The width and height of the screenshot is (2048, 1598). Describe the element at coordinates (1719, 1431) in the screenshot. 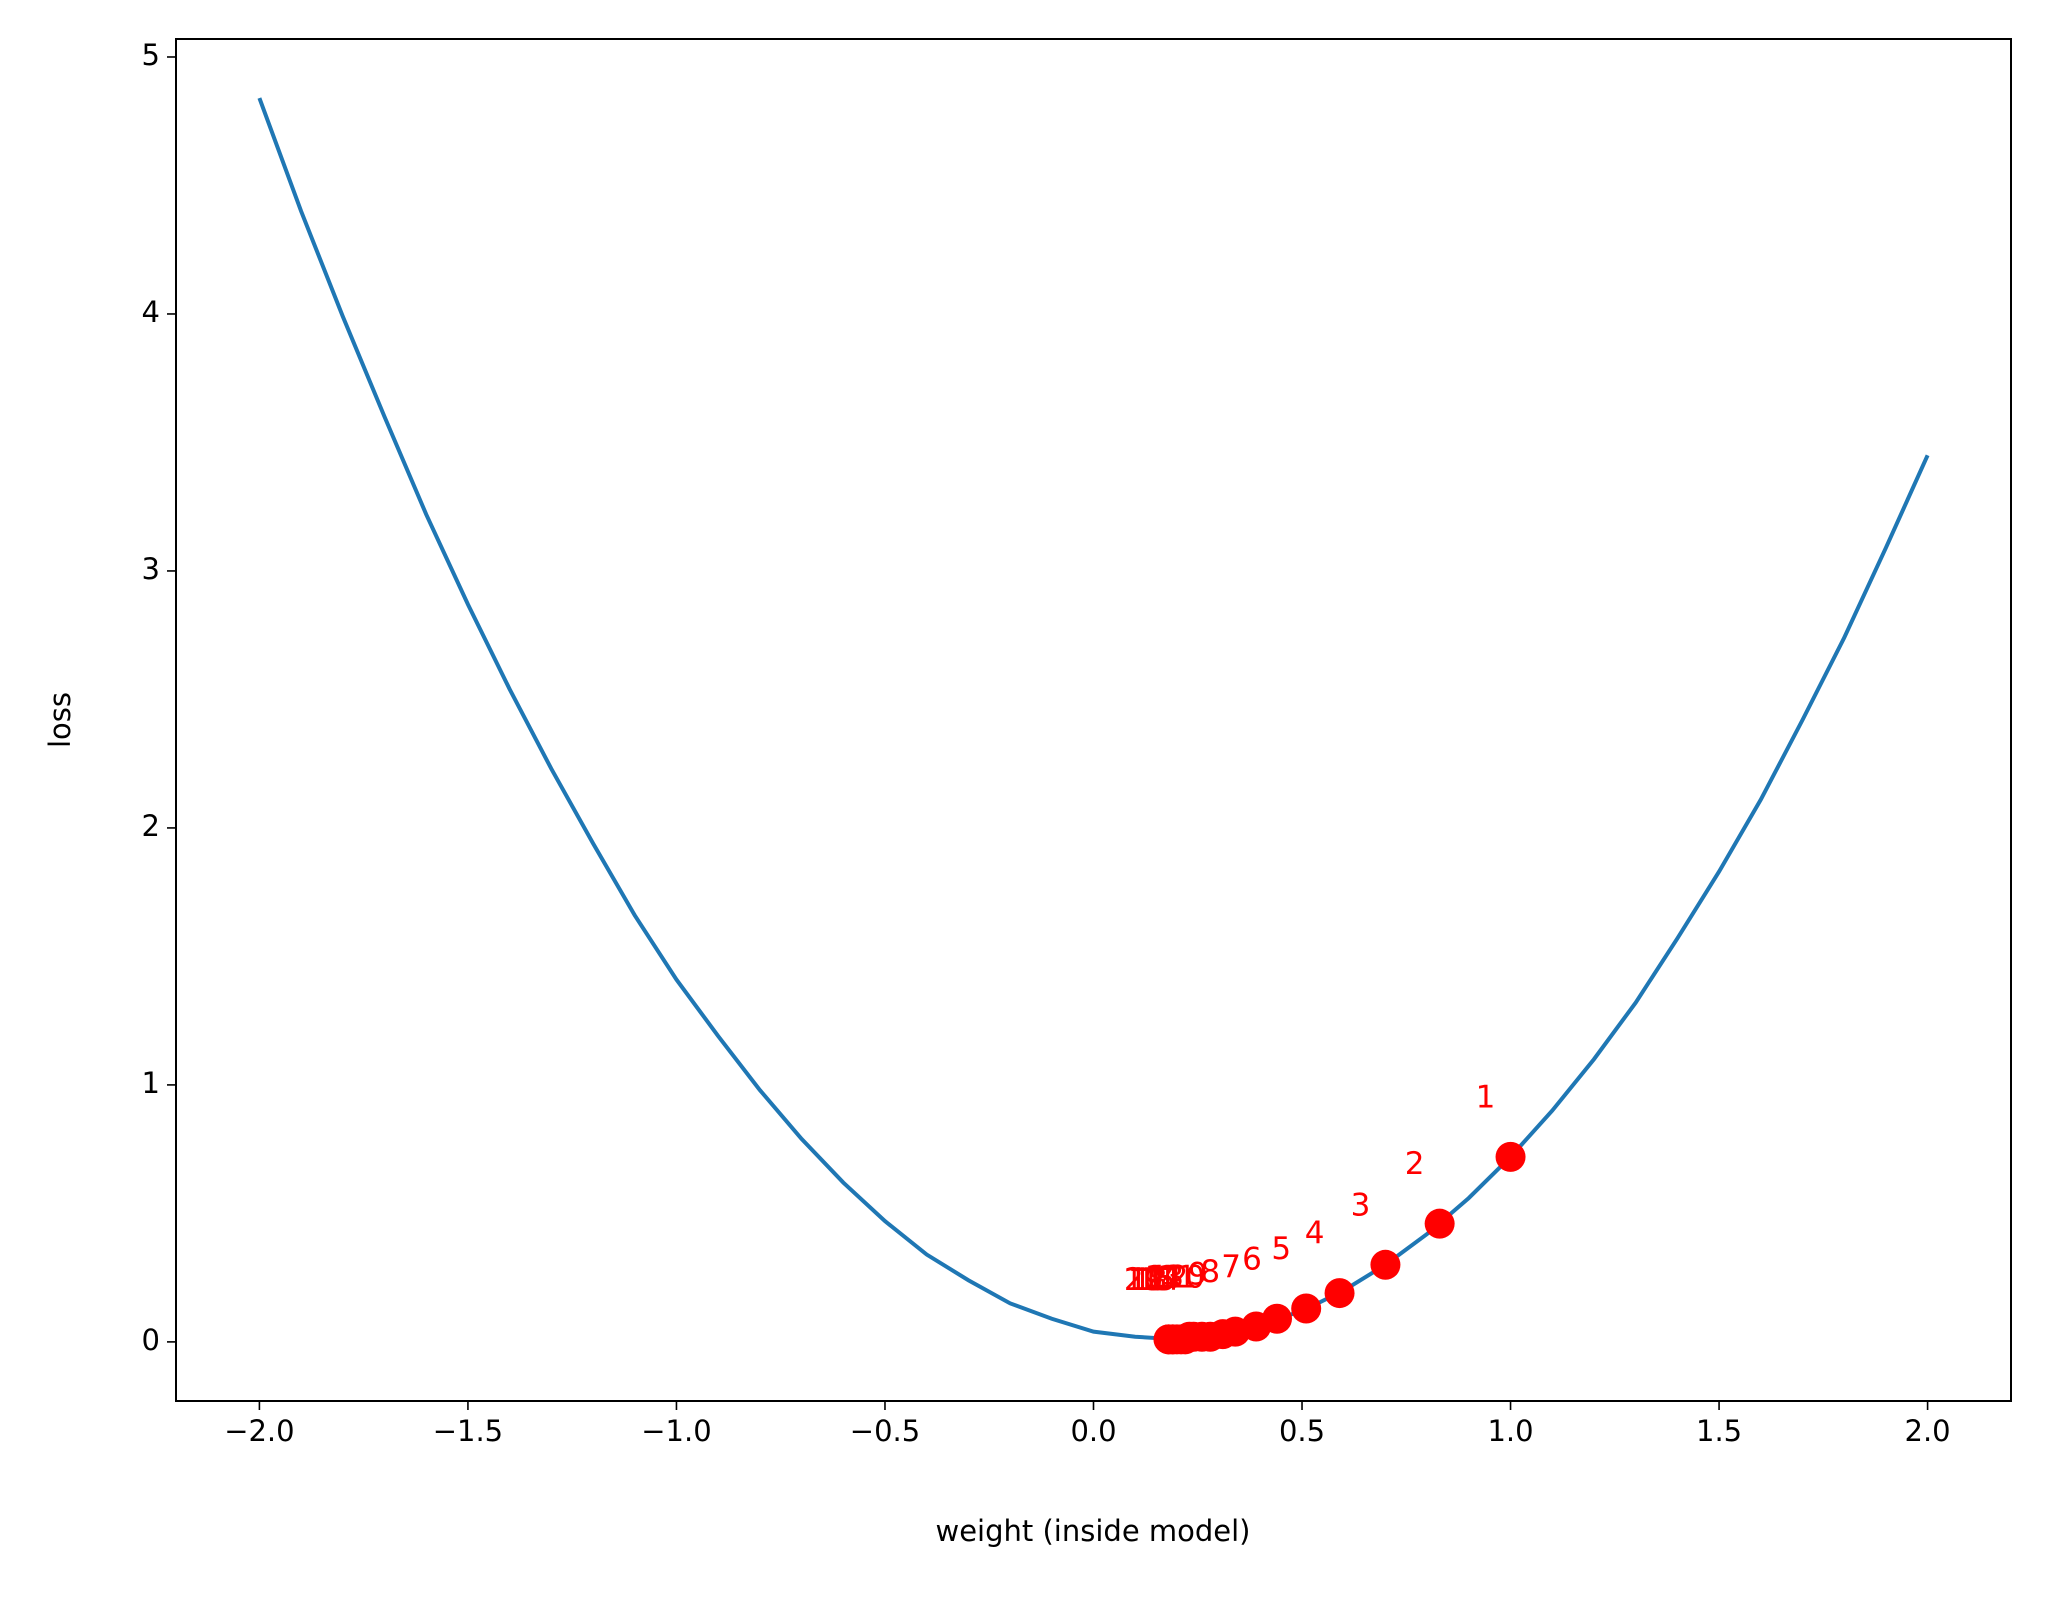

I see `x-tick-label: 1.5` at that location.